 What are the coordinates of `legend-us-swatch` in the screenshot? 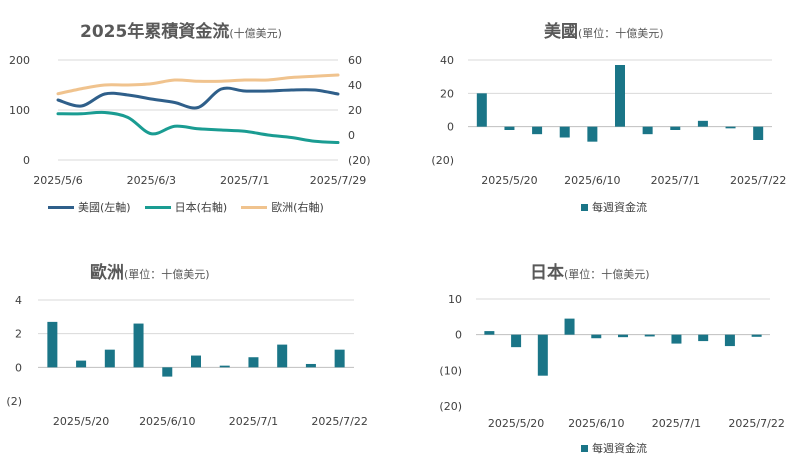 It's located at (61, 207).